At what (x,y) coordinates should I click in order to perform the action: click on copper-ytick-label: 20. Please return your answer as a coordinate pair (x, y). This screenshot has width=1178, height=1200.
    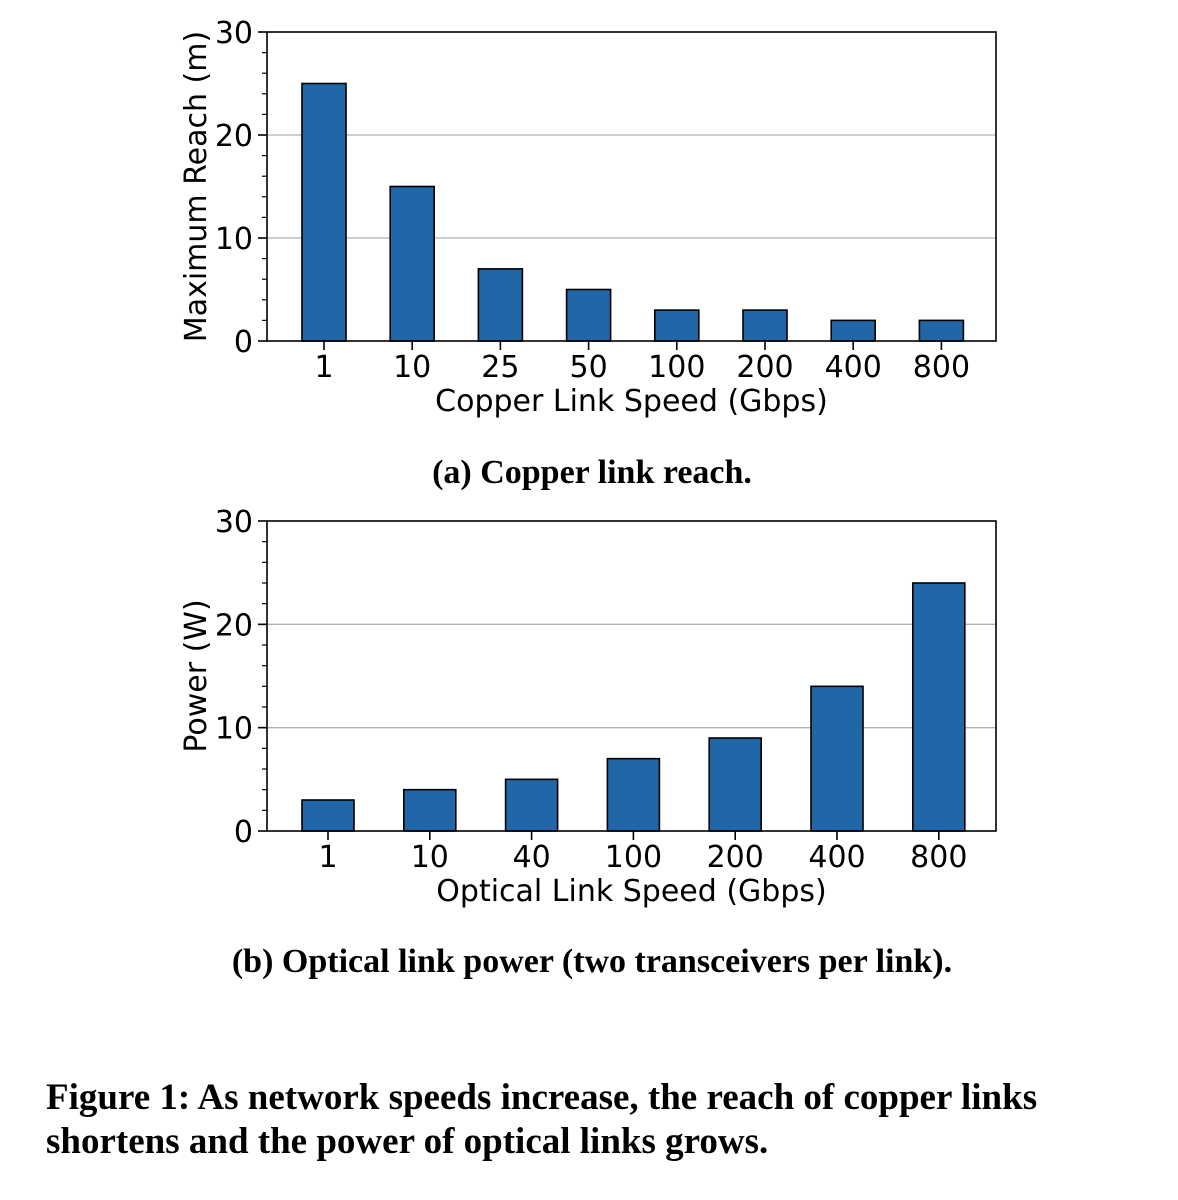
    Looking at the image, I should click on (234, 136).